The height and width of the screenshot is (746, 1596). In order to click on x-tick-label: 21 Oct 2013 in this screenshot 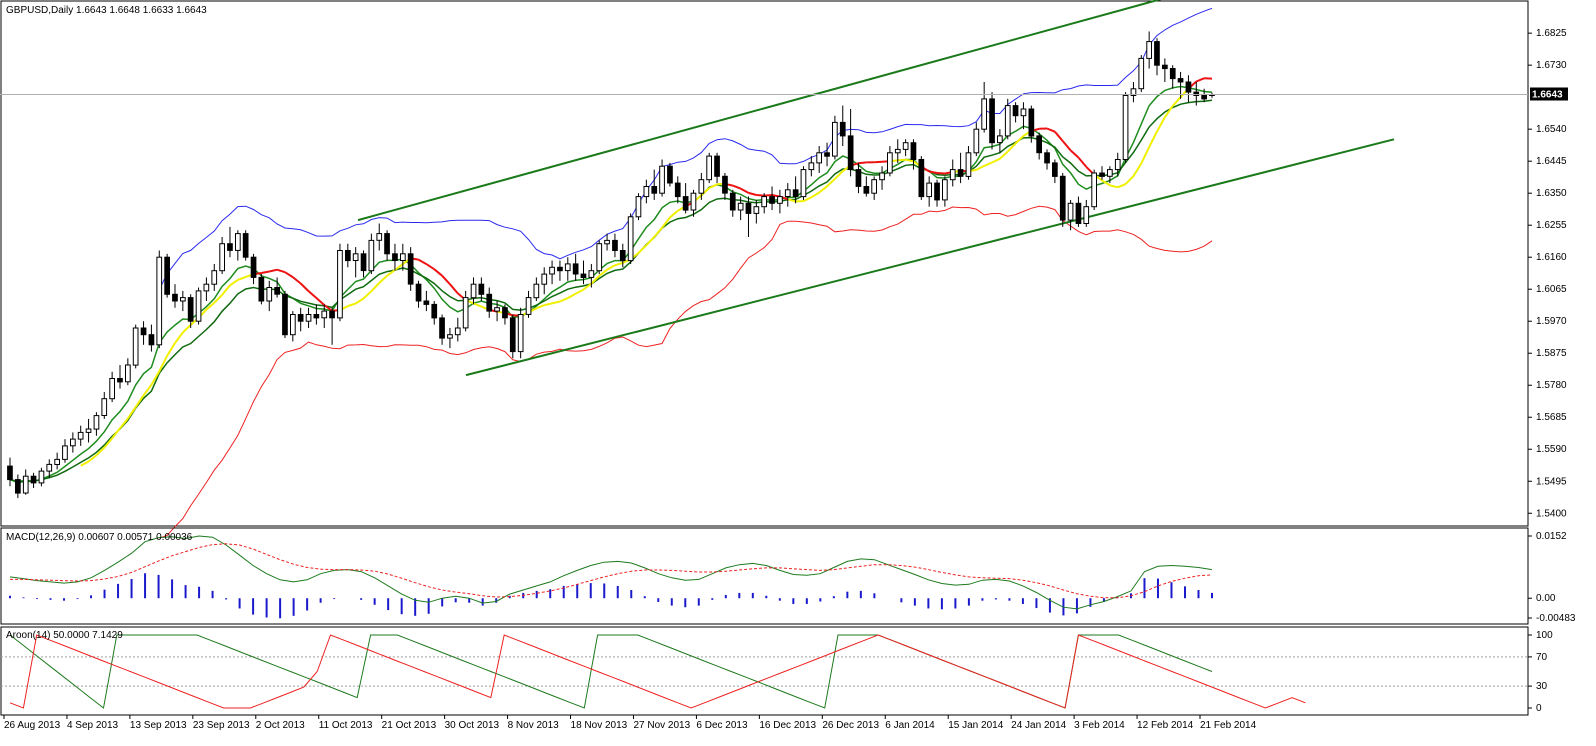, I will do `click(409, 725)`.